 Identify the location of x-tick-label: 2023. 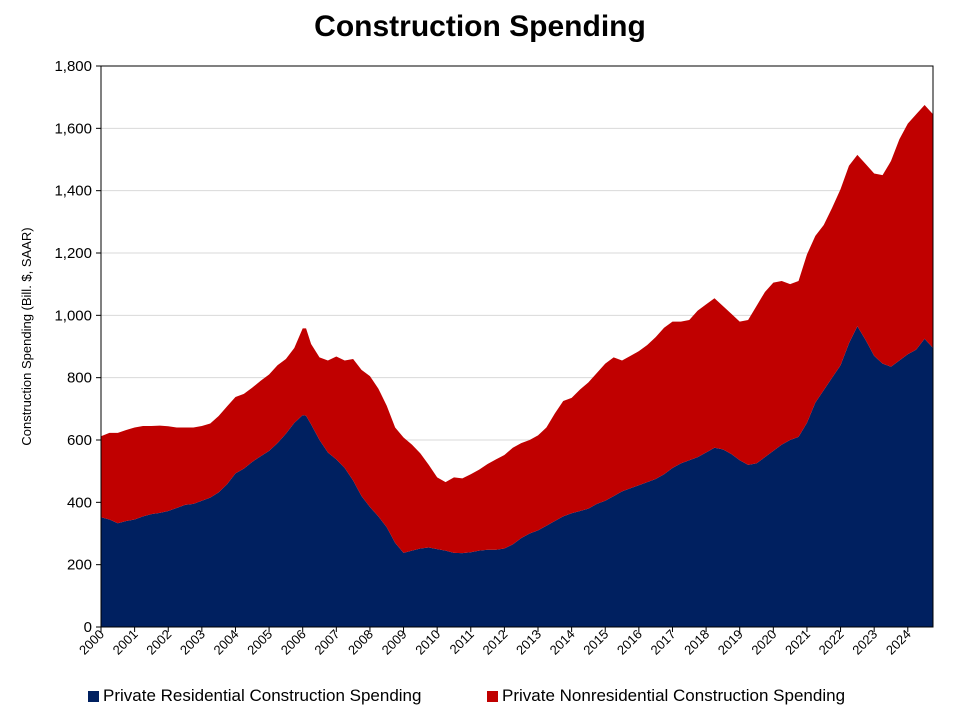
(864, 642).